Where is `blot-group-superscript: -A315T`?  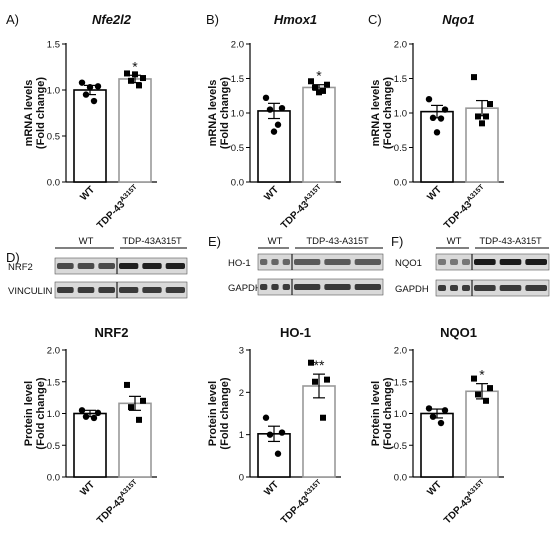 blot-group-superscript: -A315T is located at coordinates (354, 241).